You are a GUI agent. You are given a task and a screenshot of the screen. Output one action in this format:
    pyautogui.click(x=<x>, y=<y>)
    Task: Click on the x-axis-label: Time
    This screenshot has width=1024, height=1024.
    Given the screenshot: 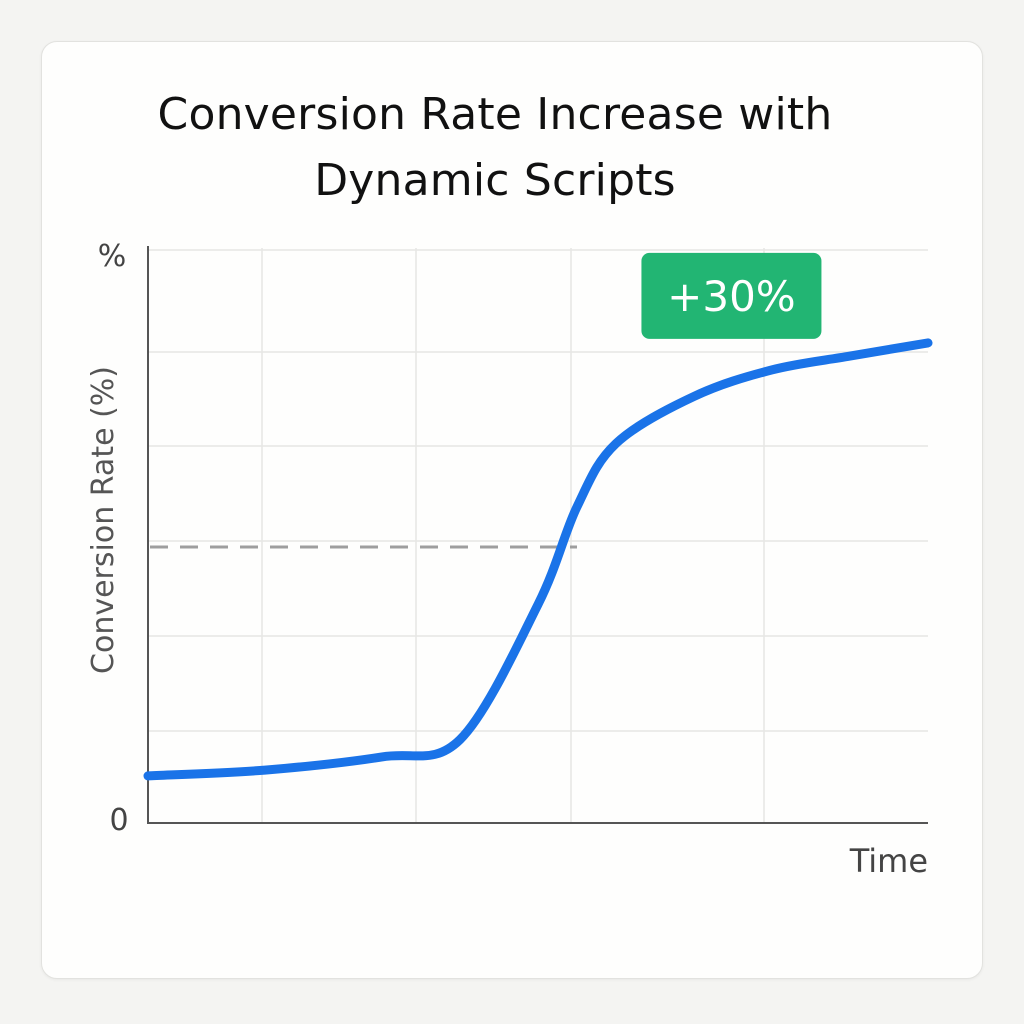 What is the action you would take?
    pyautogui.click(x=888, y=861)
    